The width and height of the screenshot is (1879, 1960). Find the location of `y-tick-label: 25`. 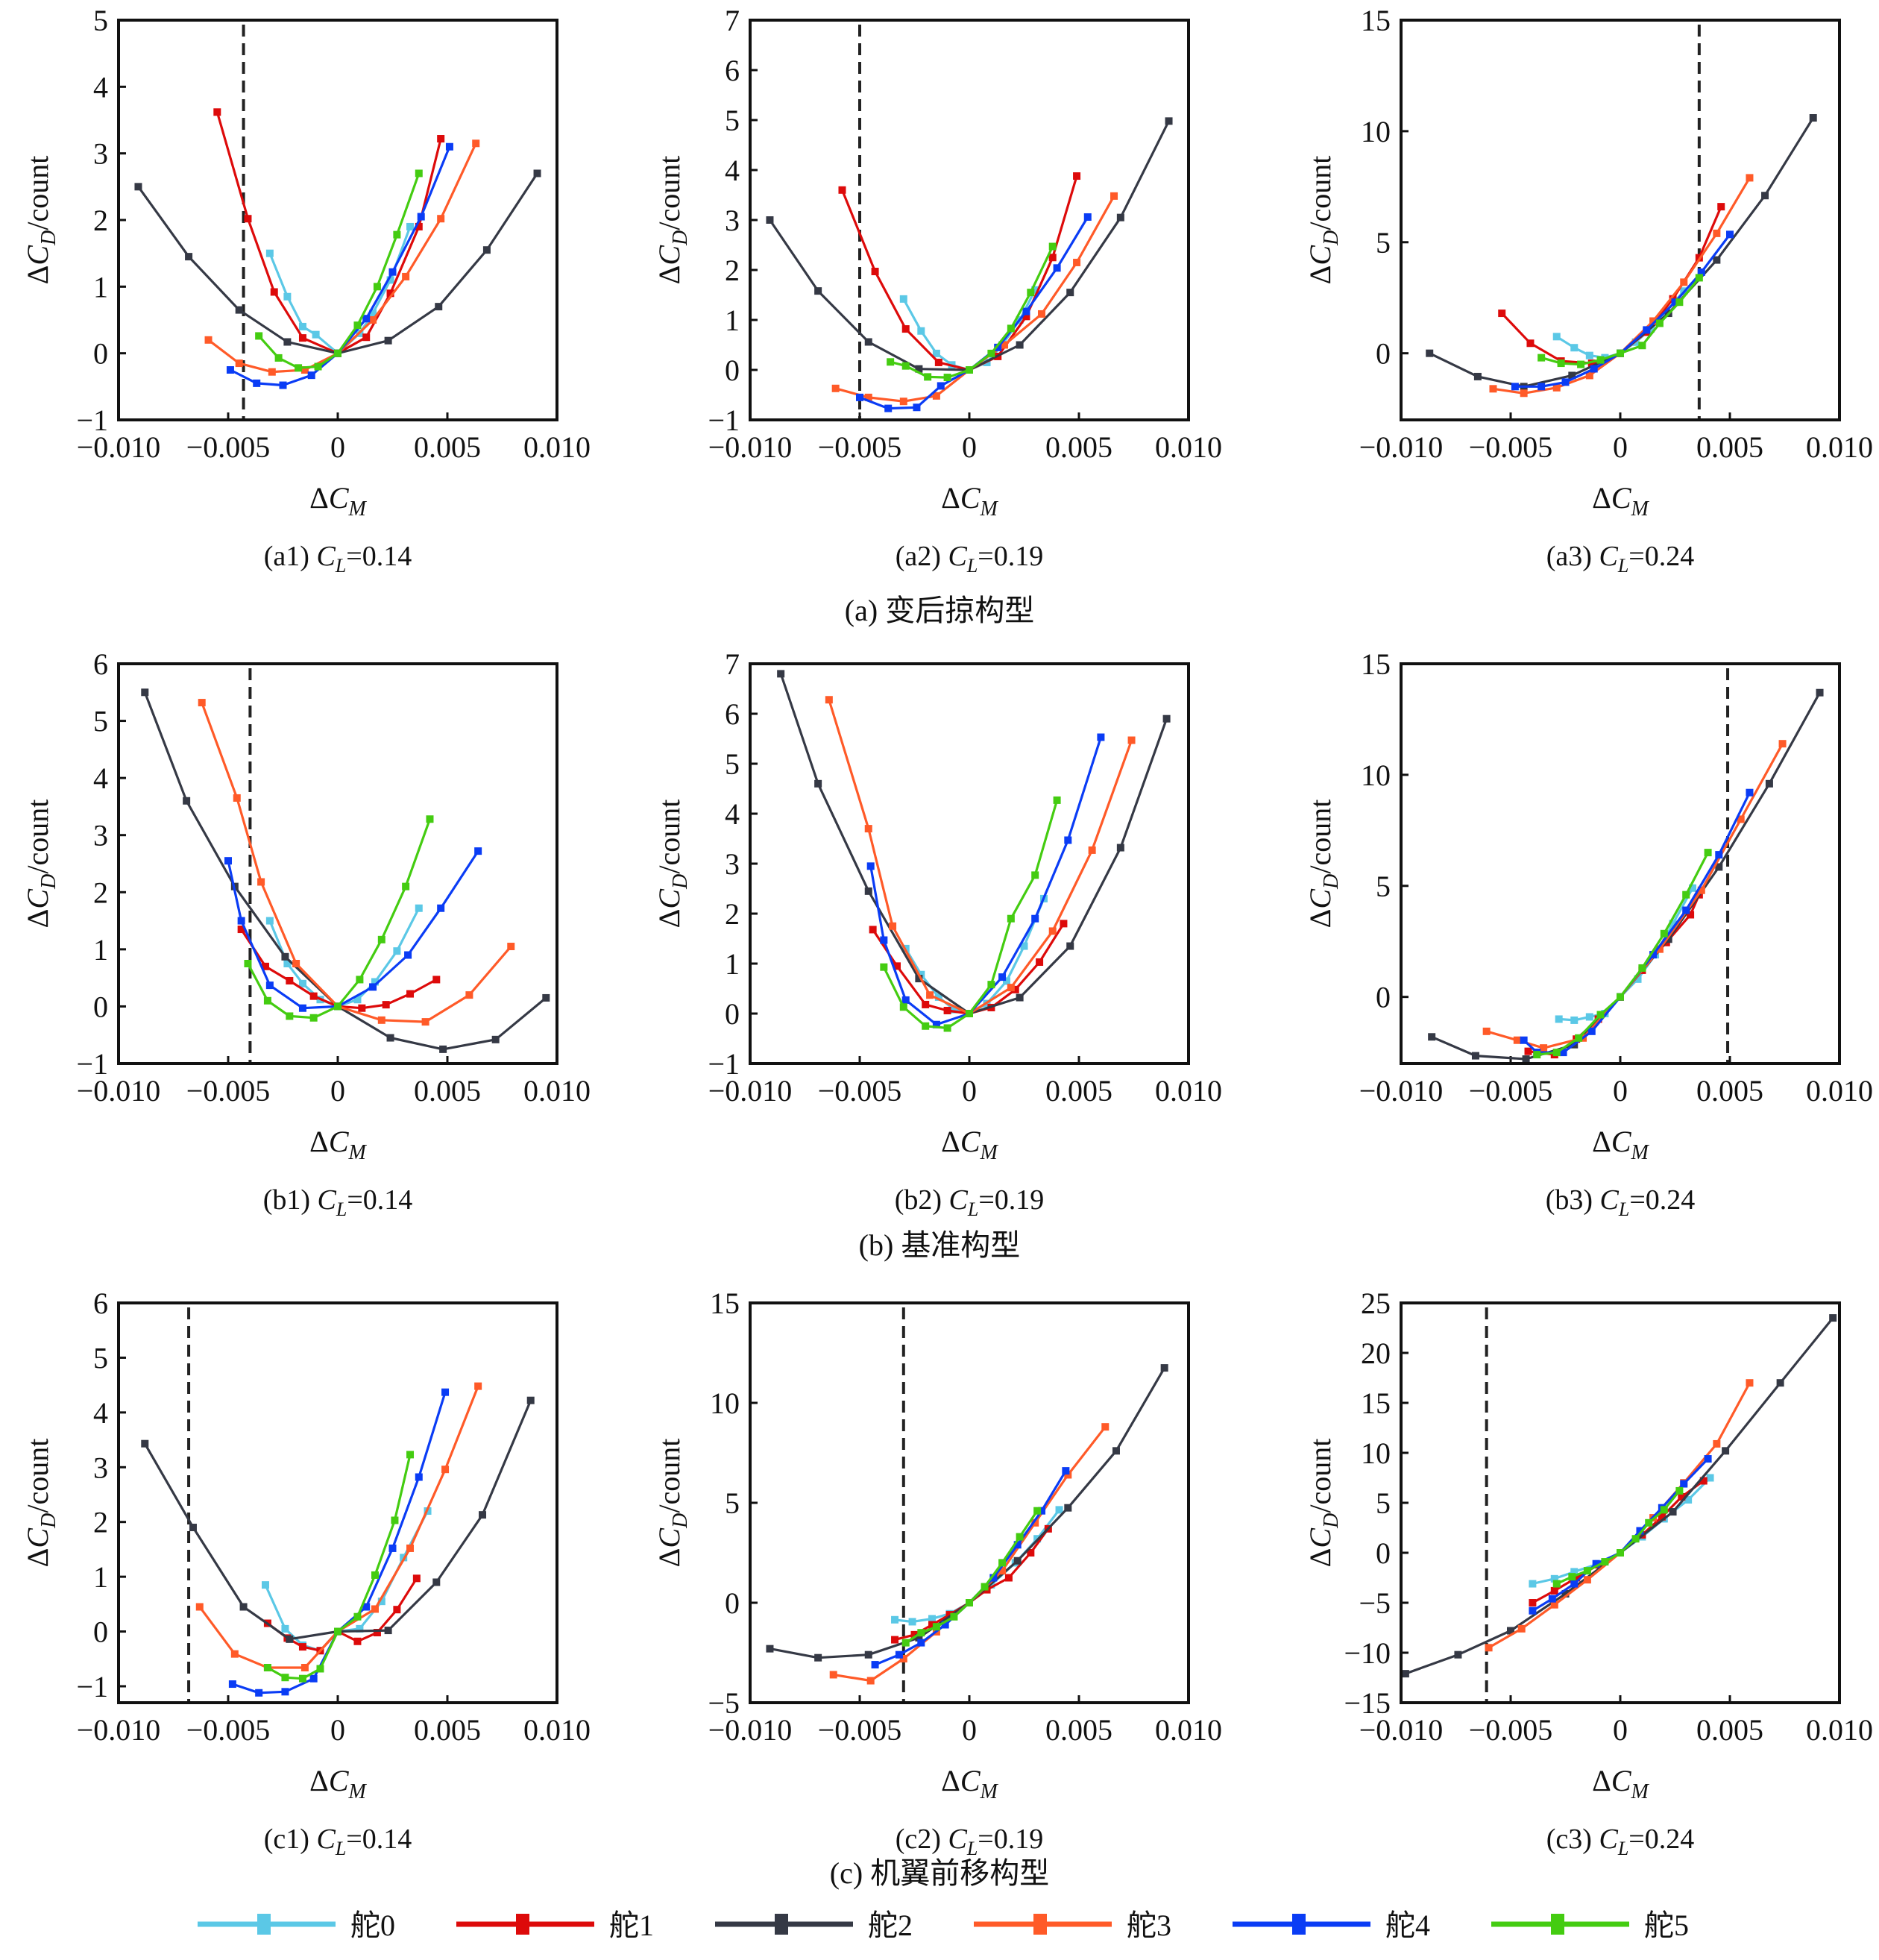

y-tick-label: 25 is located at coordinates (1376, 1303).